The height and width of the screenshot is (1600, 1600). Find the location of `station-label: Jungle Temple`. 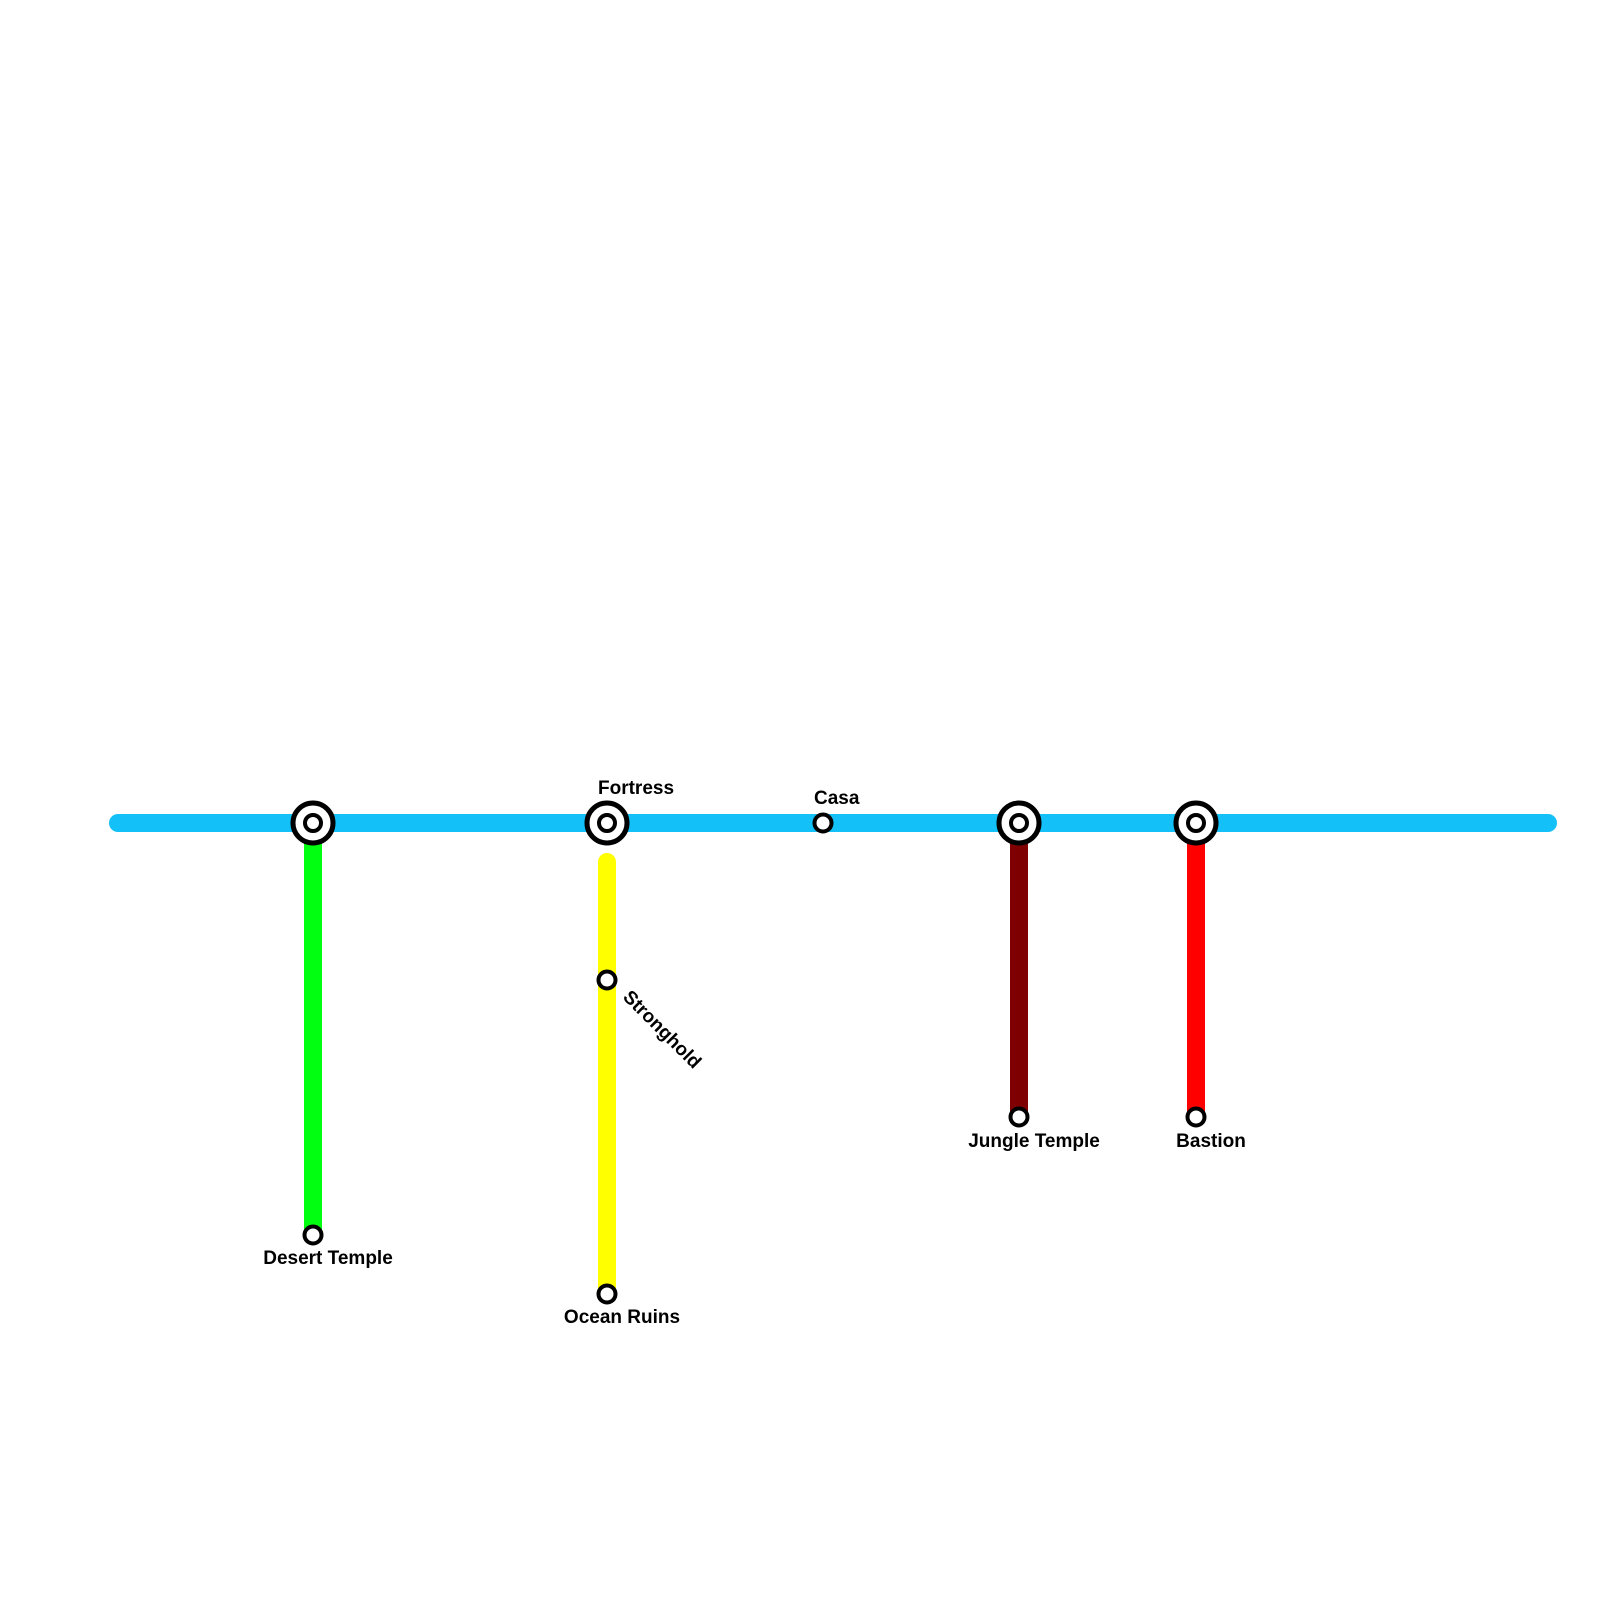

station-label: Jungle Temple is located at coordinates (1034, 1141).